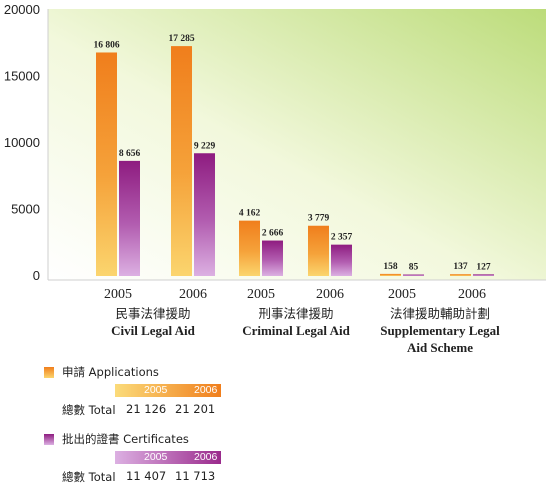 The width and height of the screenshot is (550, 491). What do you see at coordinates (296, 313) in the screenshot?
I see `group-label-criminal-zh: 刑事法律援助` at bounding box center [296, 313].